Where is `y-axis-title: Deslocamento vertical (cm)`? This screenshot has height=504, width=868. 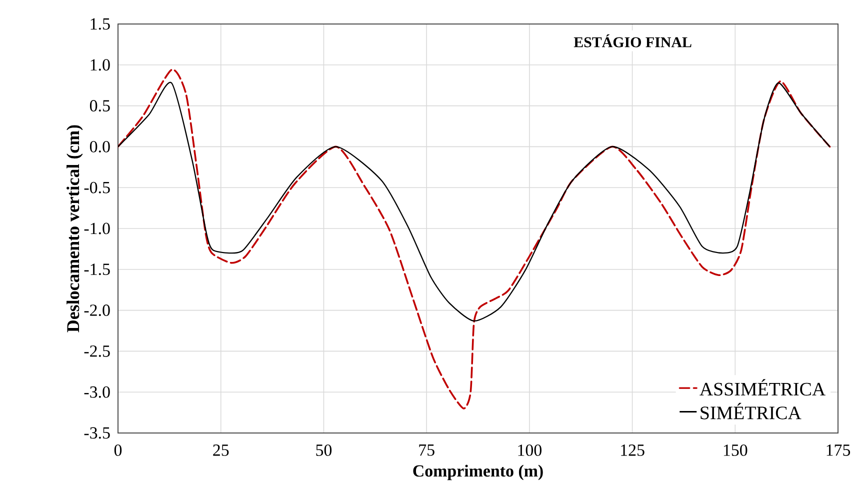 y-axis-title: Deslocamento vertical (cm) is located at coordinates (74, 228).